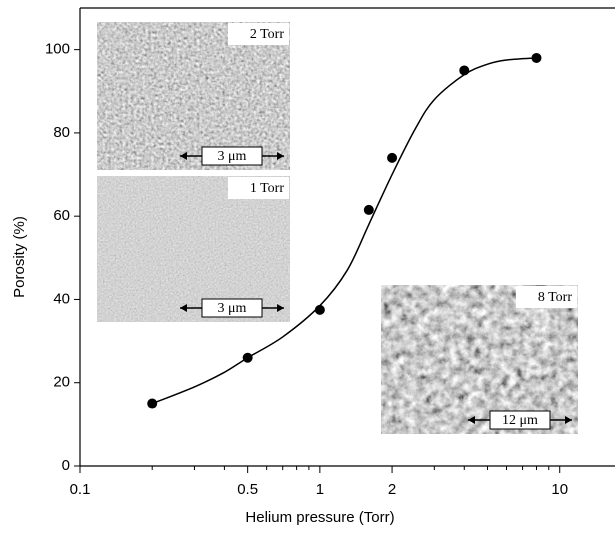 Image resolution: width=615 pixels, height=535 pixels. What do you see at coordinates (57, 49) in the screenshot?
I see `y-tick-label: 100` at bounding box center [57, 49].